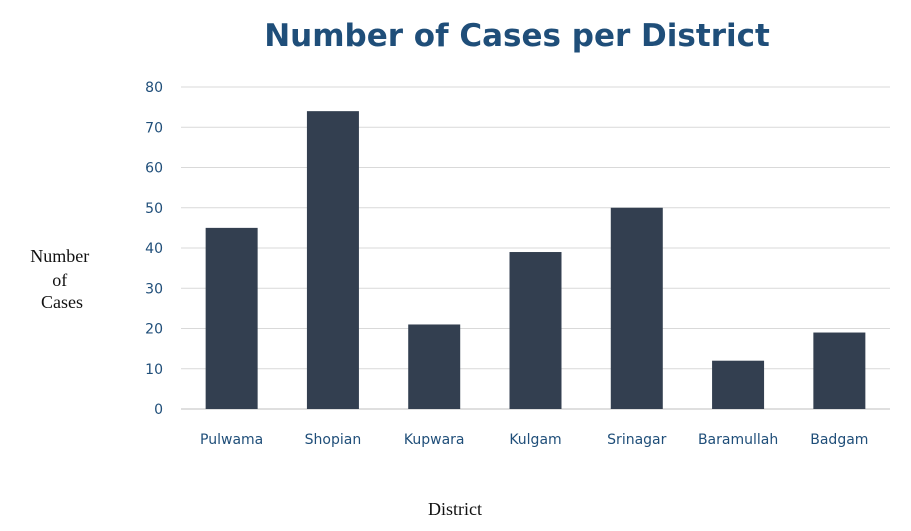  What do you see at coordinates (434, 440) in the screenshot?
I see `x-tick-label-kupwara: Kupwara` at bounding box center [434, 440].